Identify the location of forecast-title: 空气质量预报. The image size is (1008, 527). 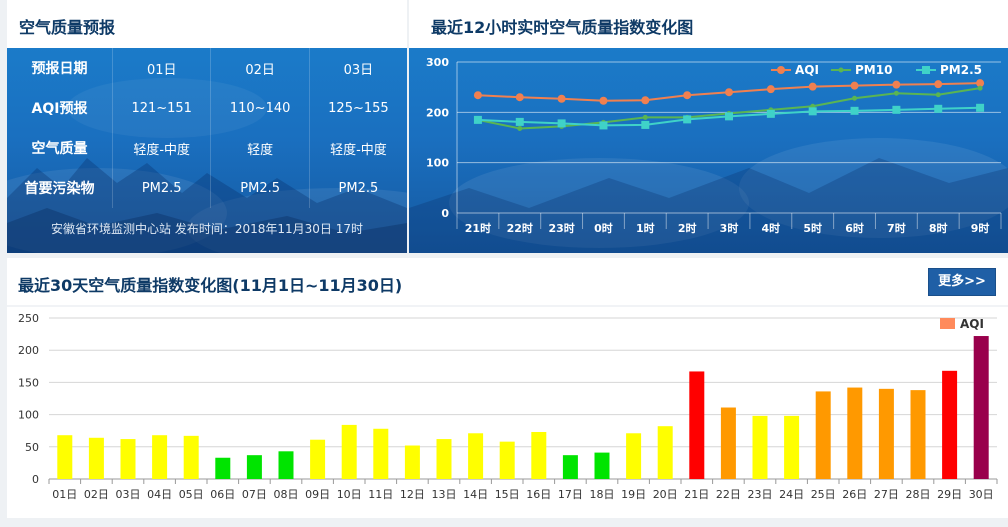
(67, 27).